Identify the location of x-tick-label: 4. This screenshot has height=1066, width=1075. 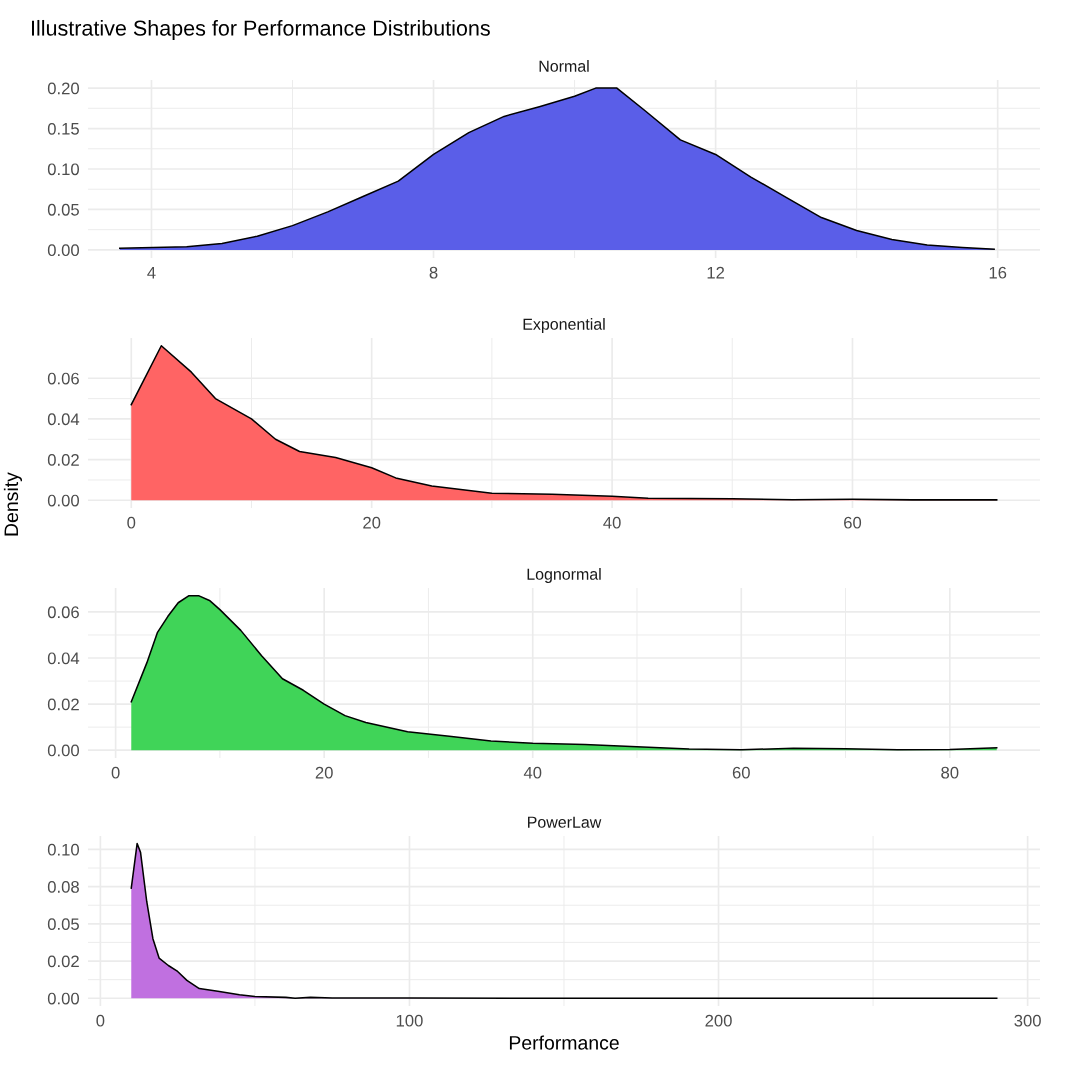
(151, 272).